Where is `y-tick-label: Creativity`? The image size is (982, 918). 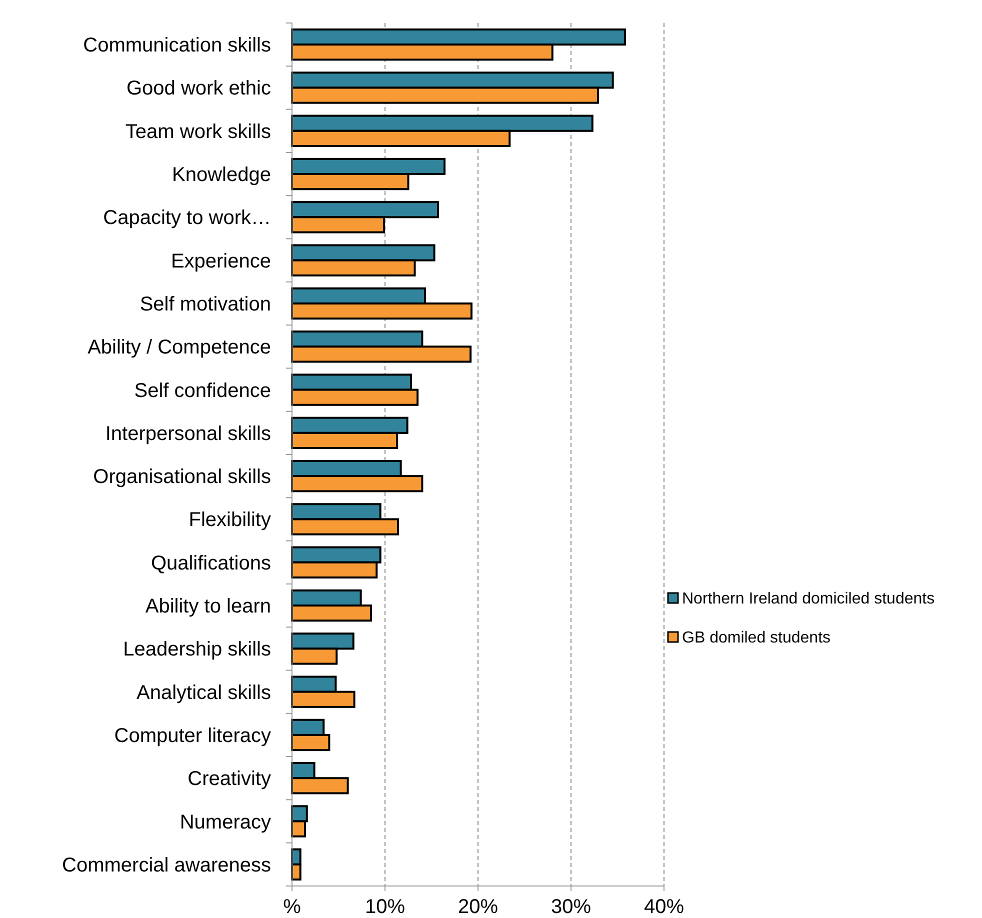 y-tick-label: Creativity is located at coordinates (229, 779).